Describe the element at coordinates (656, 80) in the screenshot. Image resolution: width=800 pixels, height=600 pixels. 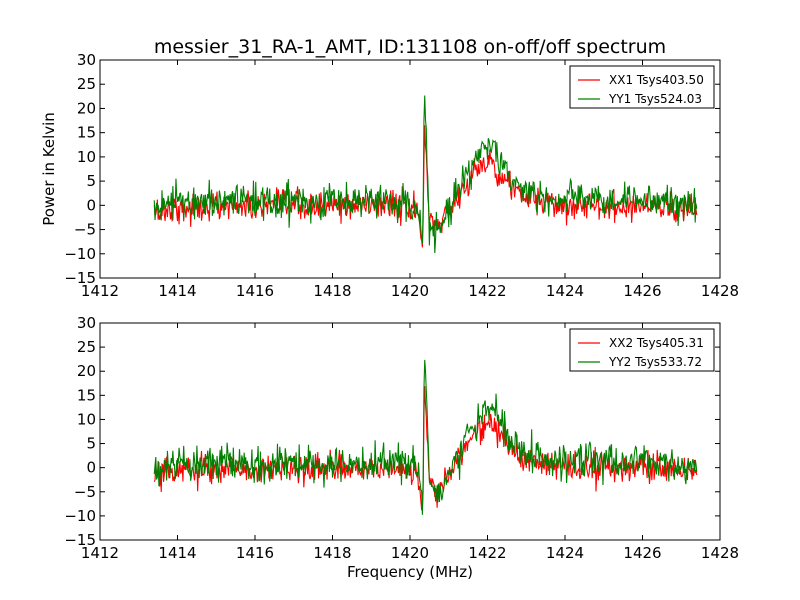
I see `legend-entry: XX1 Tsys403.50` at that location.